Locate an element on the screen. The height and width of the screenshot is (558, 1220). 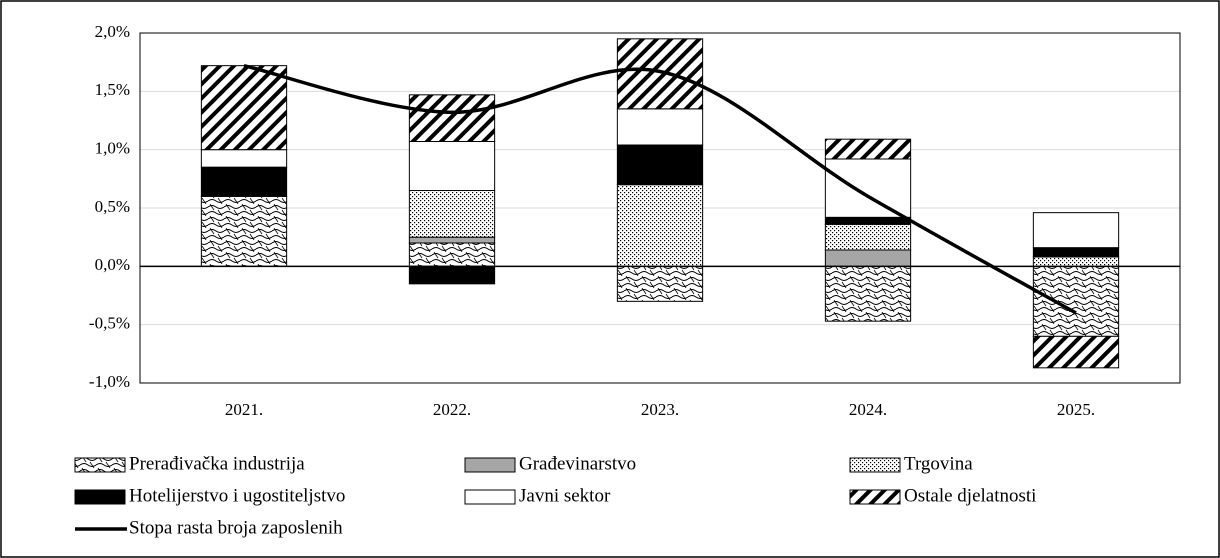
legend-label: Javni sektor is located at coordinates (565, 495).